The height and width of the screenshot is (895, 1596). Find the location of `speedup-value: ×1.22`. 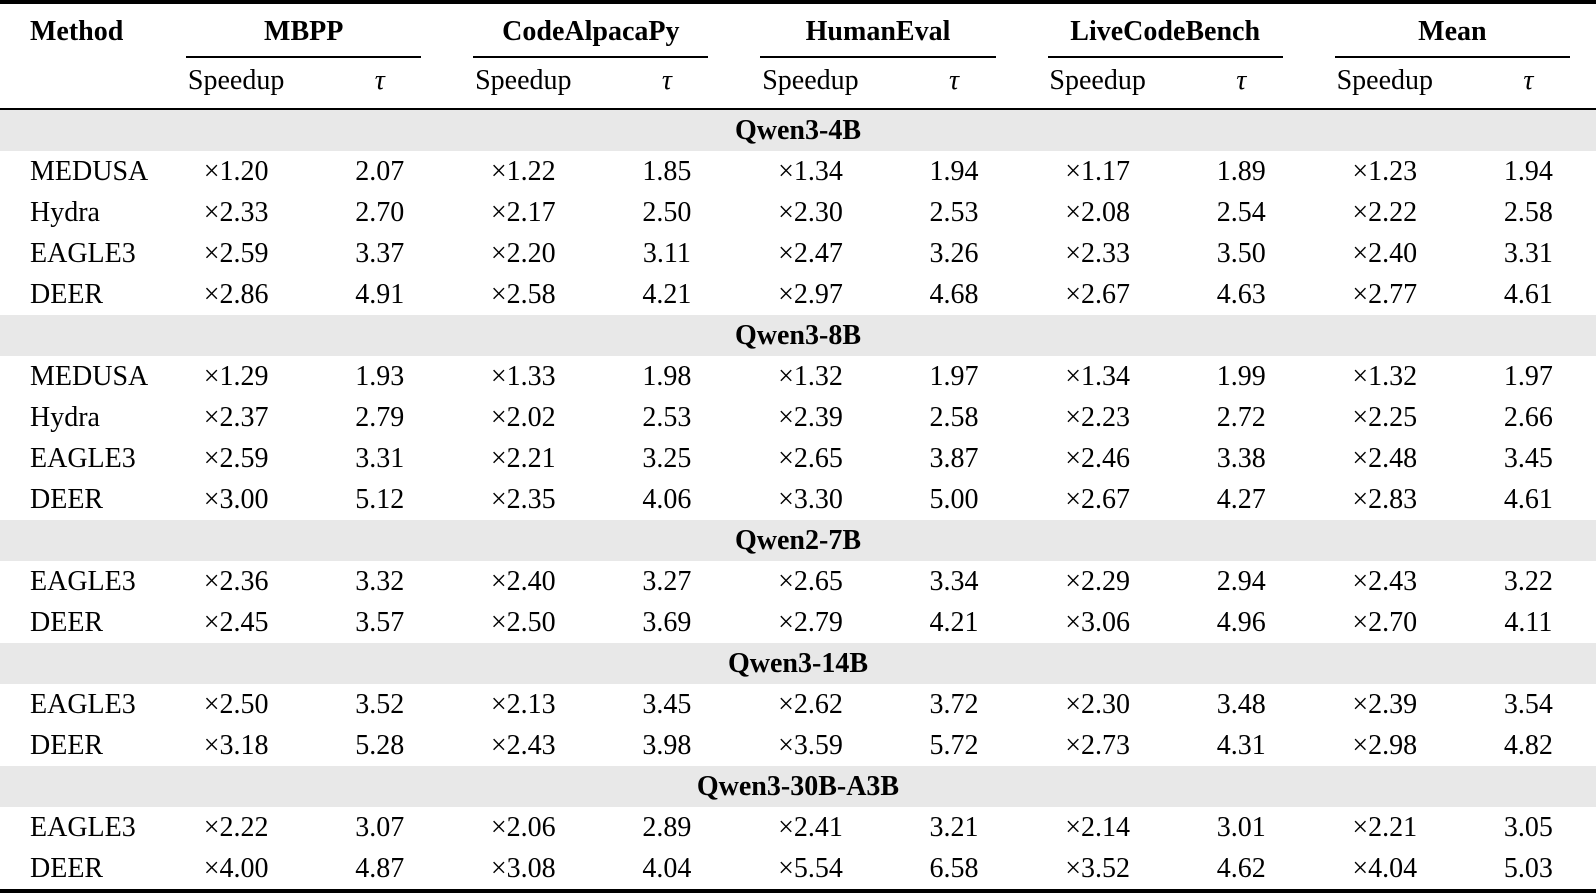

speedup-value: ×1.22 is located at coordinates (523, 171).